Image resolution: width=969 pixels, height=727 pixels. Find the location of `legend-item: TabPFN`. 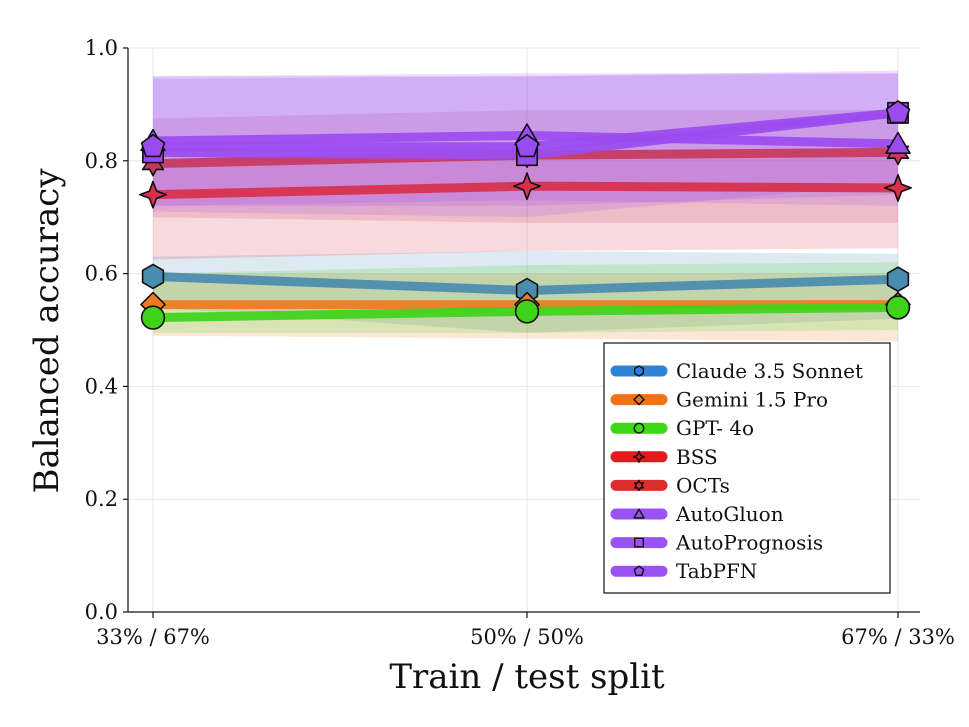

legend-item: TabPFN is located at coordinates (683, 571).